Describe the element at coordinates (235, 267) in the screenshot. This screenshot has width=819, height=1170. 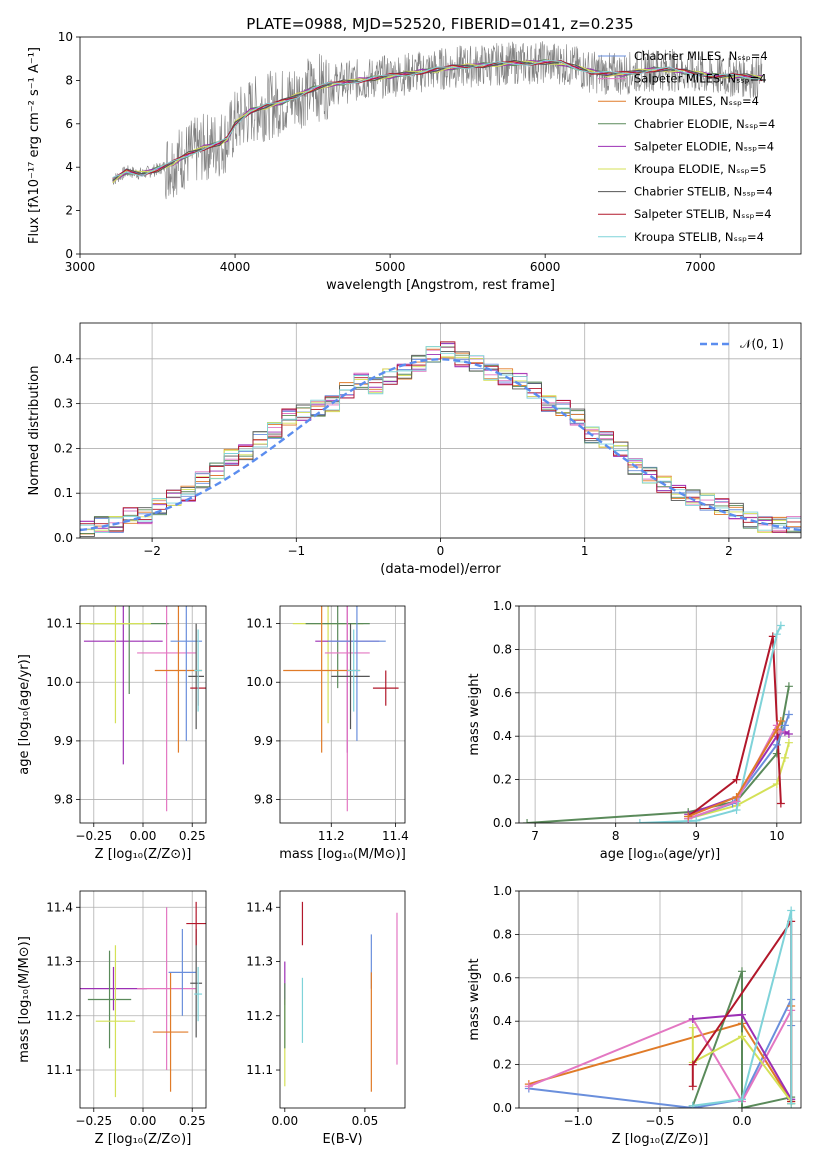
I see `x-tick-label: 4000` at that location.